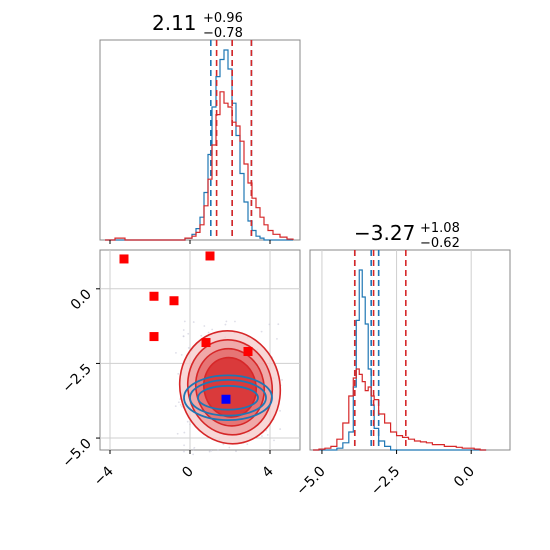 This screenshot has width=550, height=550. Describe the element at coordinates (385, 481) in the screenshot. I see `x-tick-label: −2.5` at that location.